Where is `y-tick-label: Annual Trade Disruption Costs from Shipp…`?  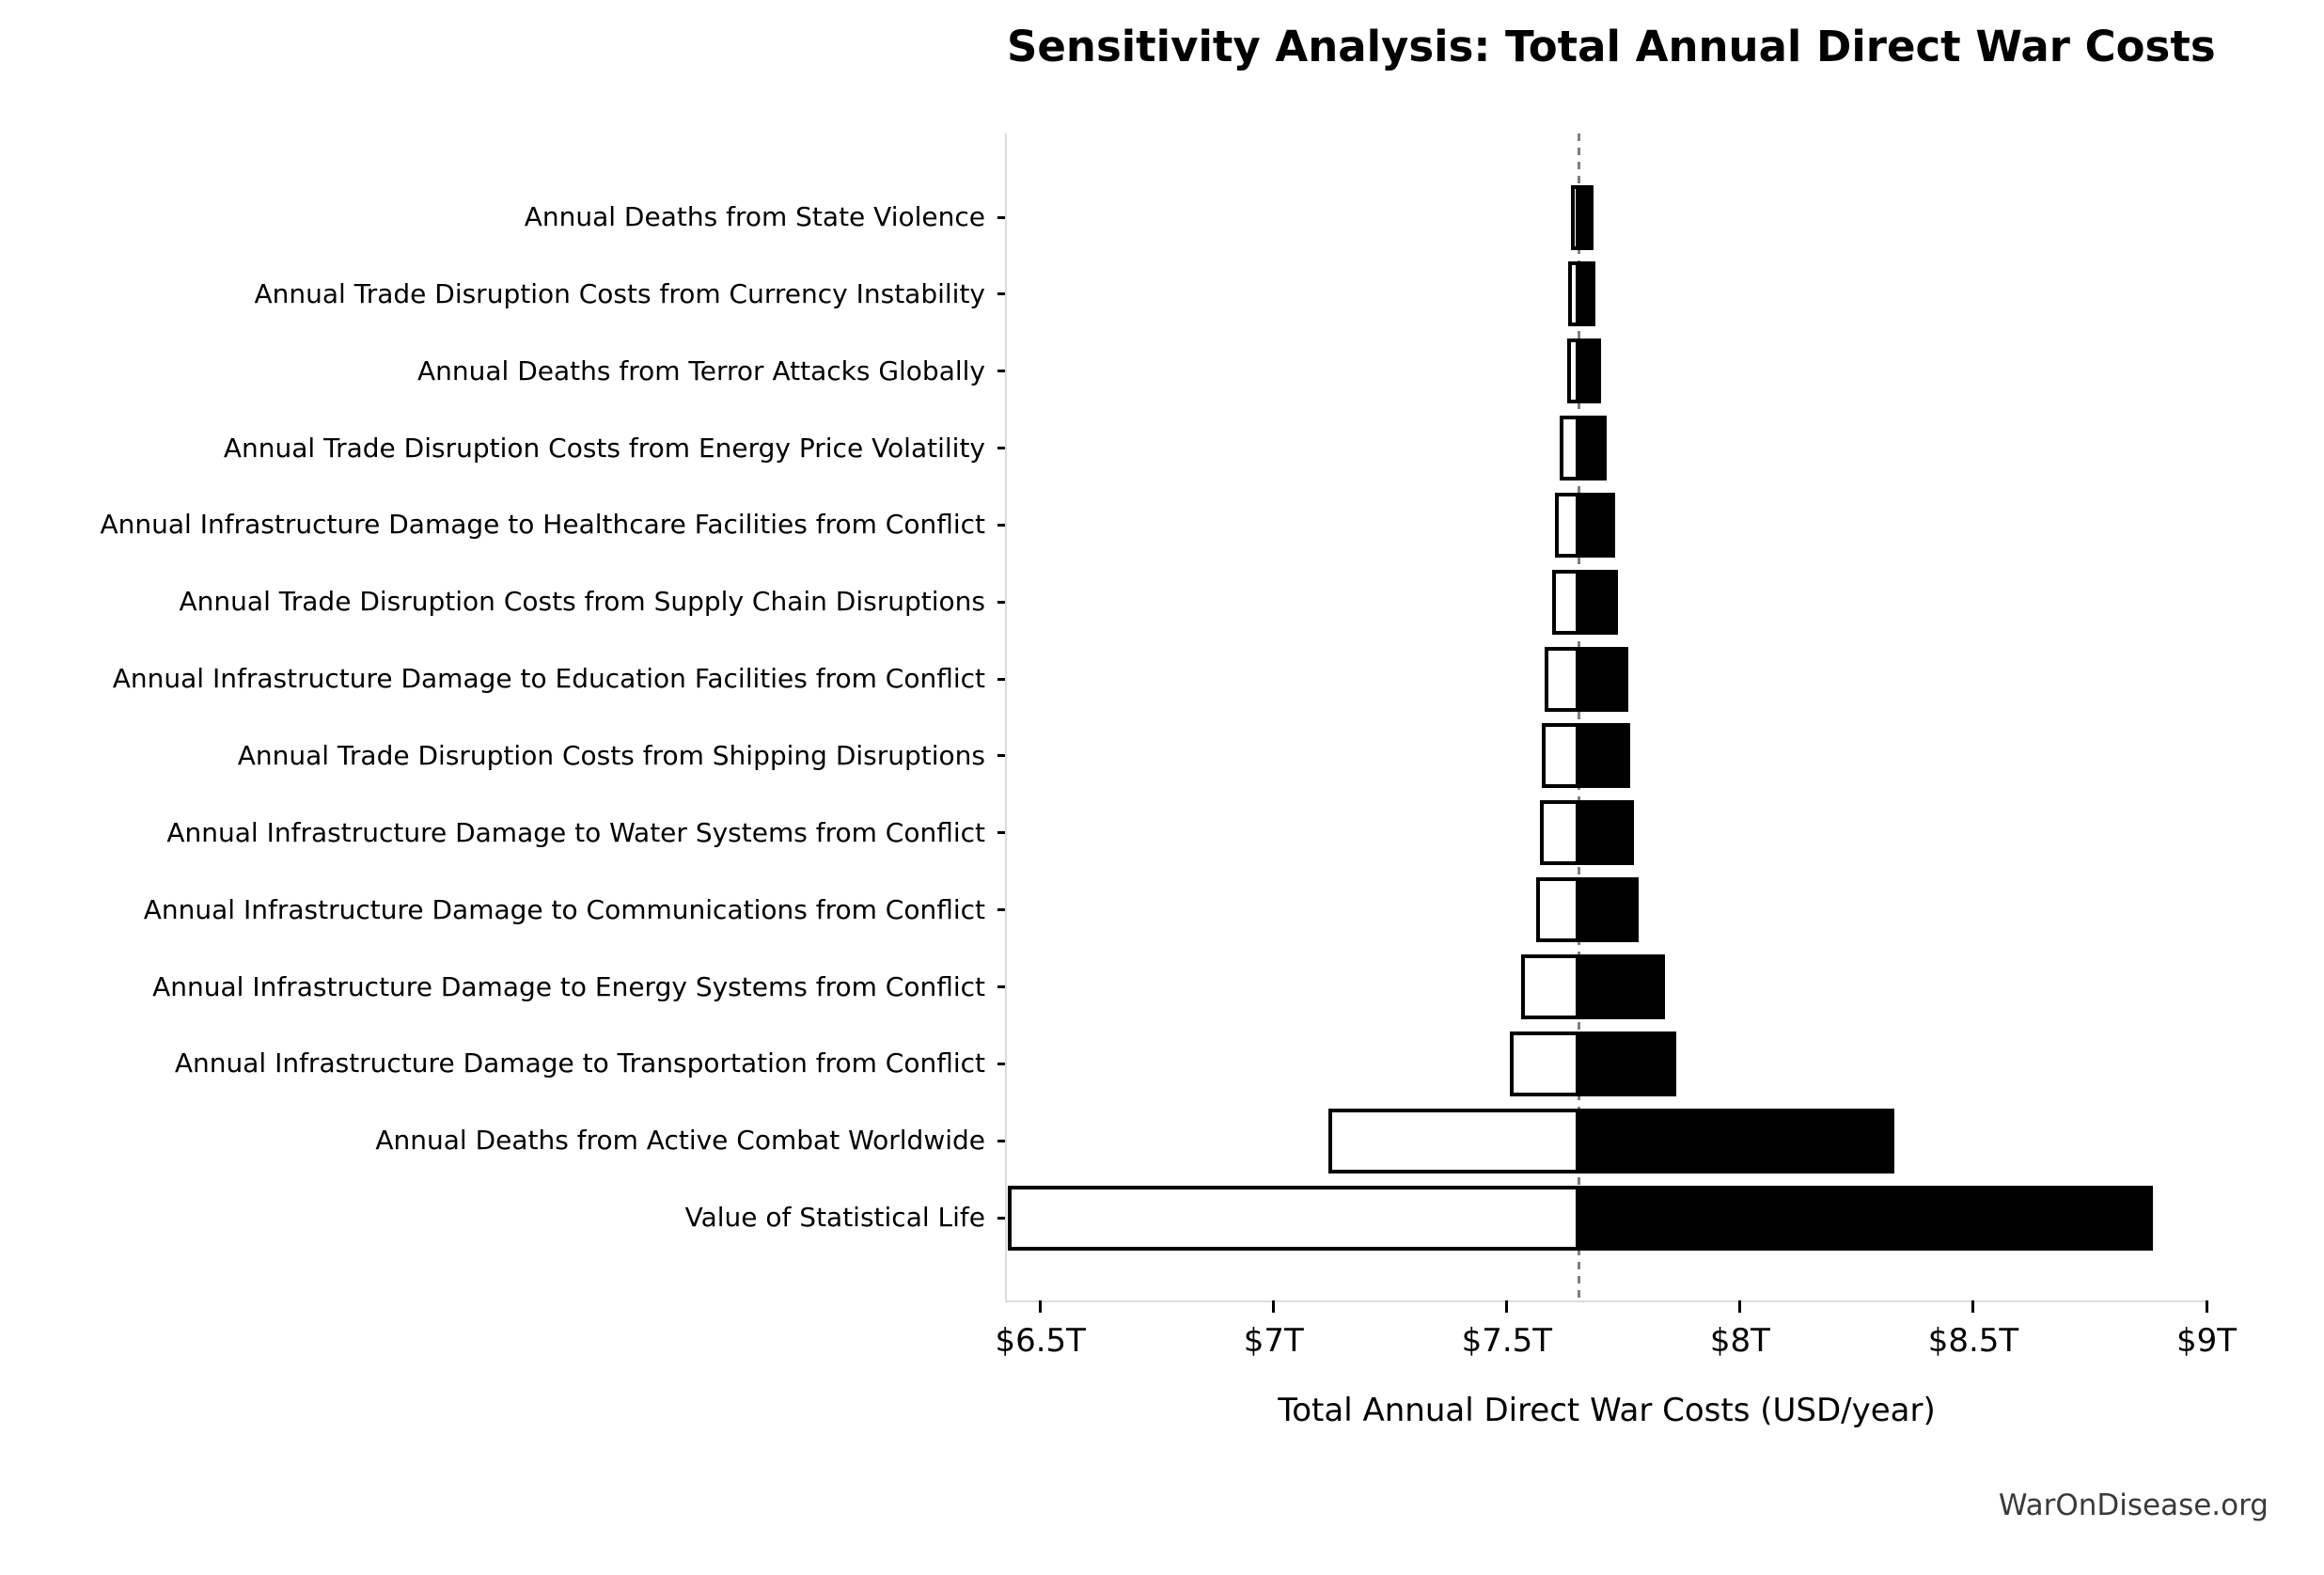
y-tick-label: Annual Trade Disruption Costs from Shipp… is located at coordinates (611, 755).